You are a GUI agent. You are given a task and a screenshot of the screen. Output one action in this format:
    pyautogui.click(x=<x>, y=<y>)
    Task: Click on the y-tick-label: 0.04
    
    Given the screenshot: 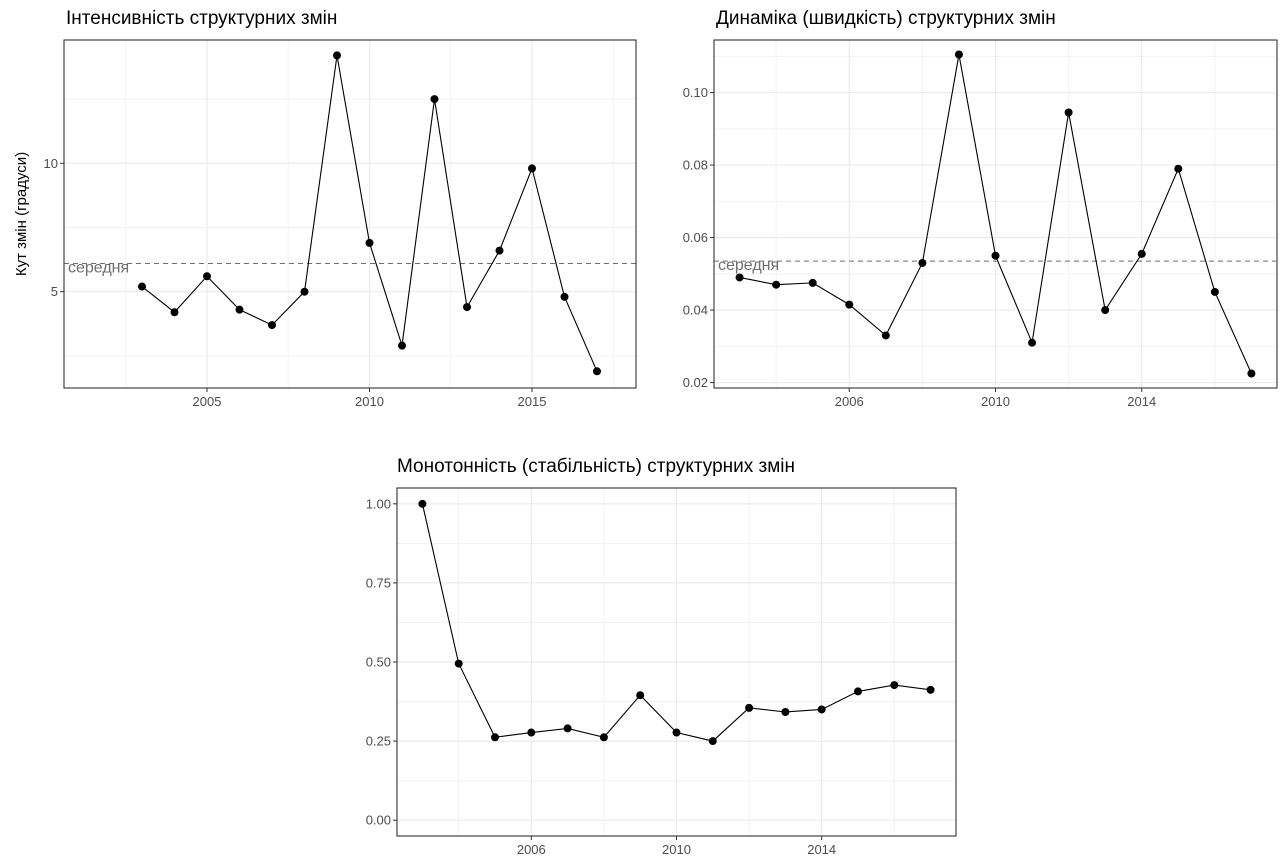 What is the action you would take?
    pyautogui.click(x=695, y=310)
    